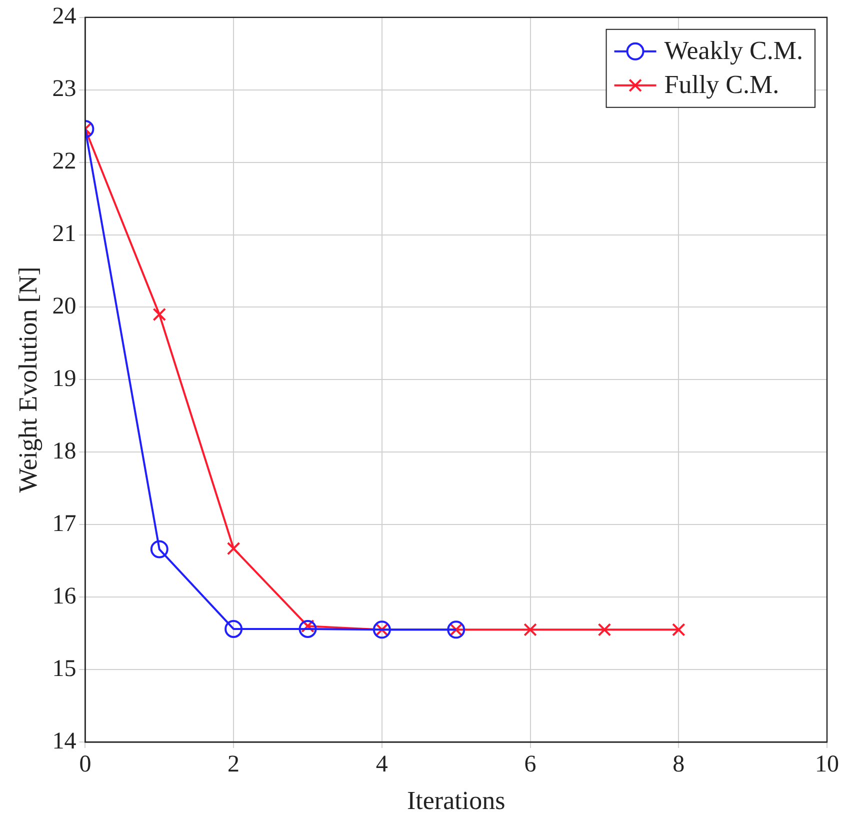 This screenshot has width=857, height=827. I want to click on legend-label: Fully C.M., so click(722, 85).